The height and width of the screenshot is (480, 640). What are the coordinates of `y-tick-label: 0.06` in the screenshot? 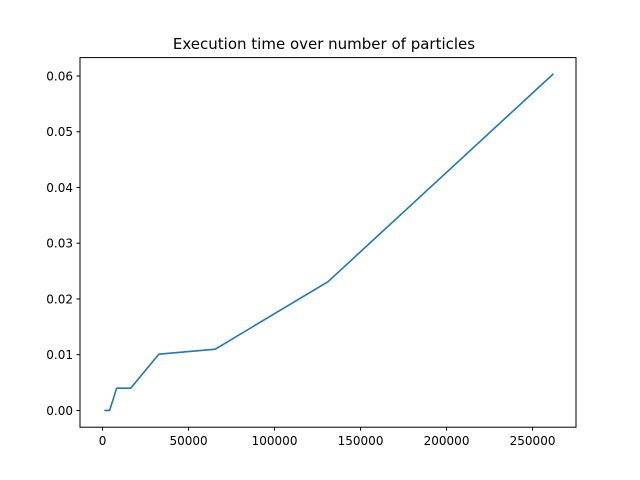 It's located at (59, 76).